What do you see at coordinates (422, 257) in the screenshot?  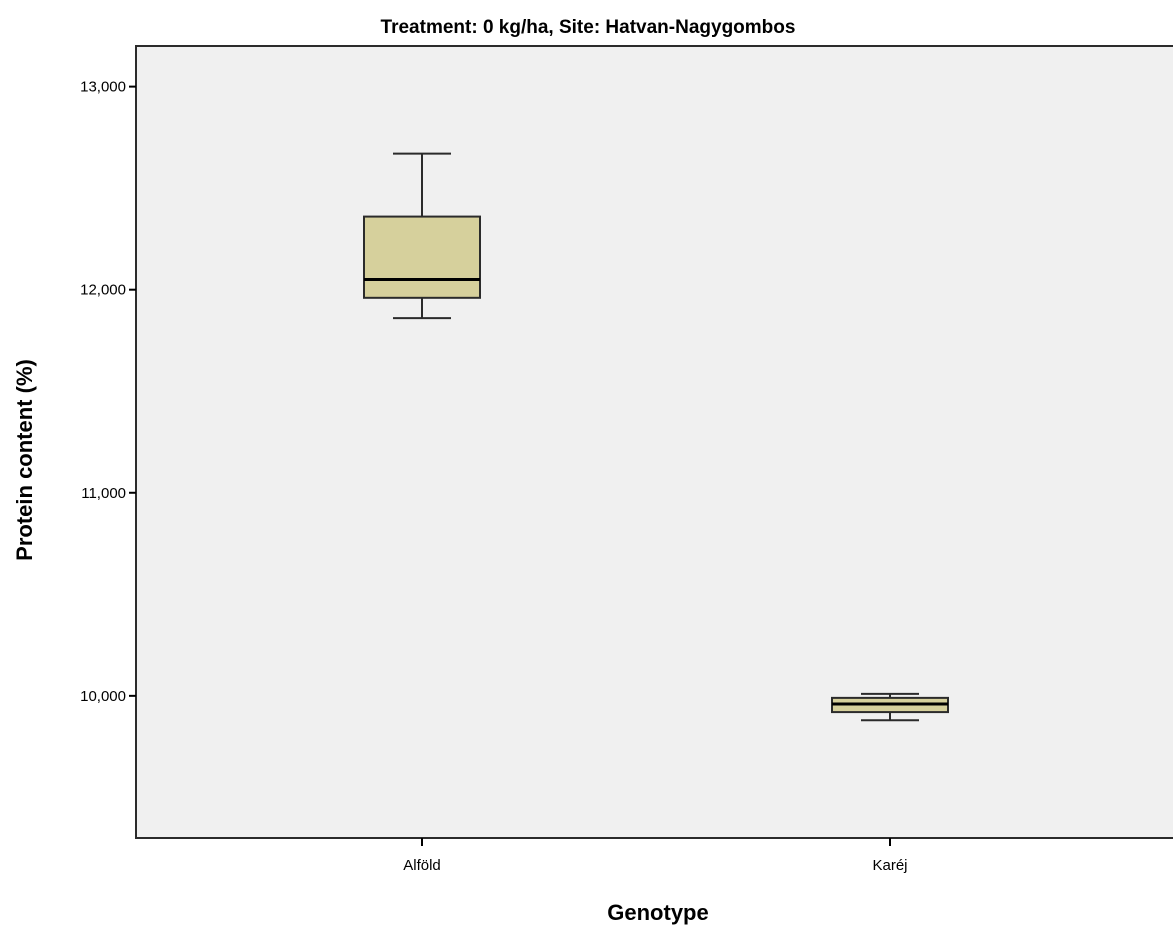 I see `iqr-box` at bounding box center [422, 257].